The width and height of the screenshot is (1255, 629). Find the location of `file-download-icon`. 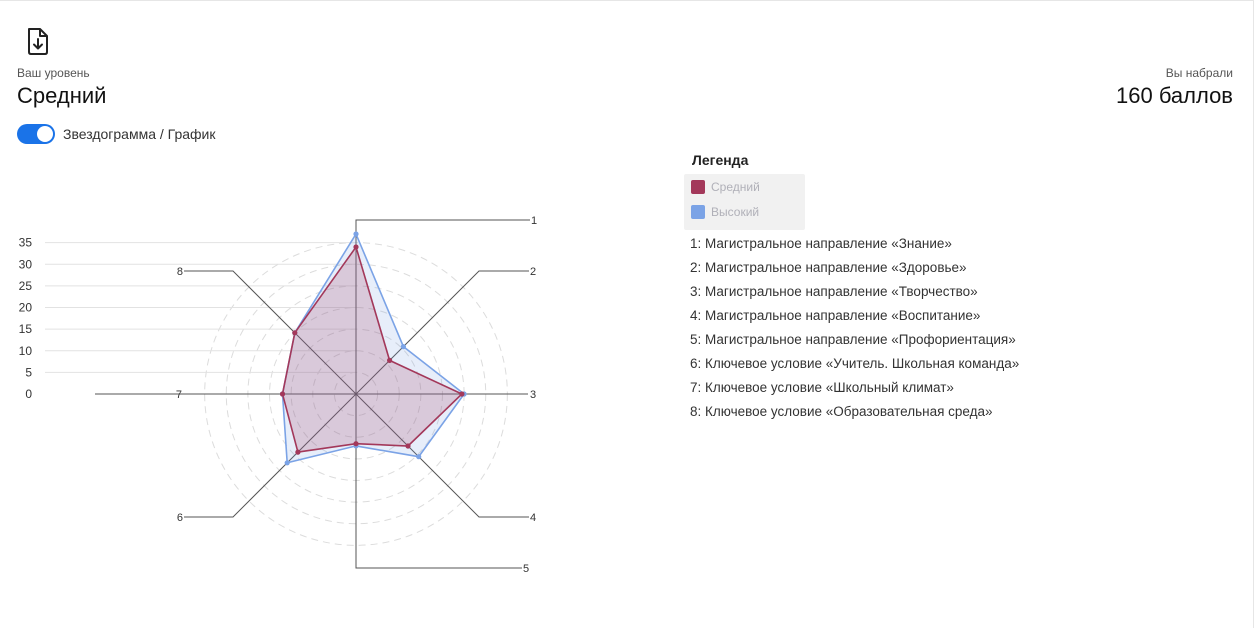

file-download-icon is located at coordinates (38, 41).